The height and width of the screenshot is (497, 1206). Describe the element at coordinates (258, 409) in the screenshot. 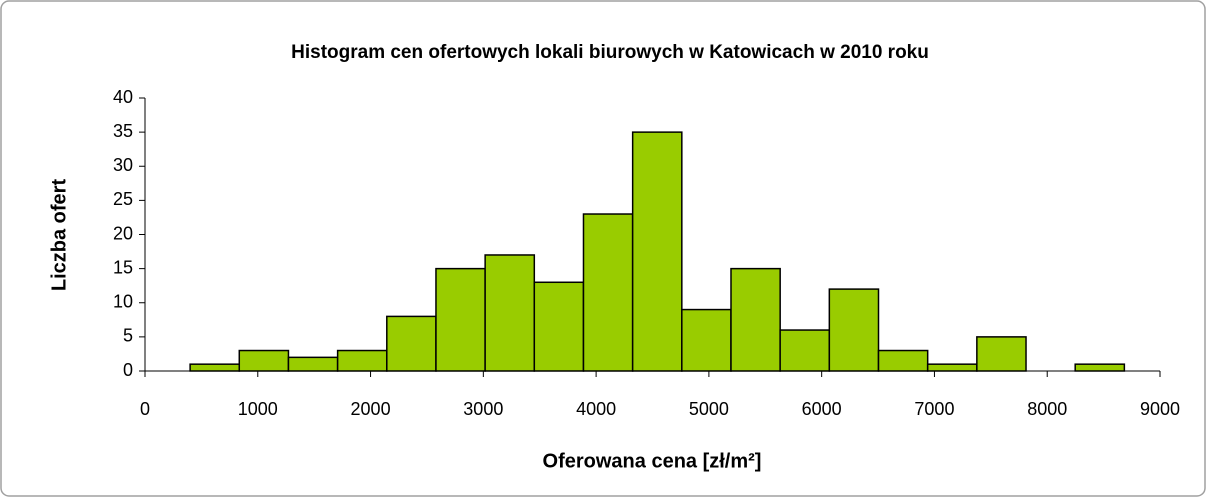

I see `x-tick-label: 1000` at that location.